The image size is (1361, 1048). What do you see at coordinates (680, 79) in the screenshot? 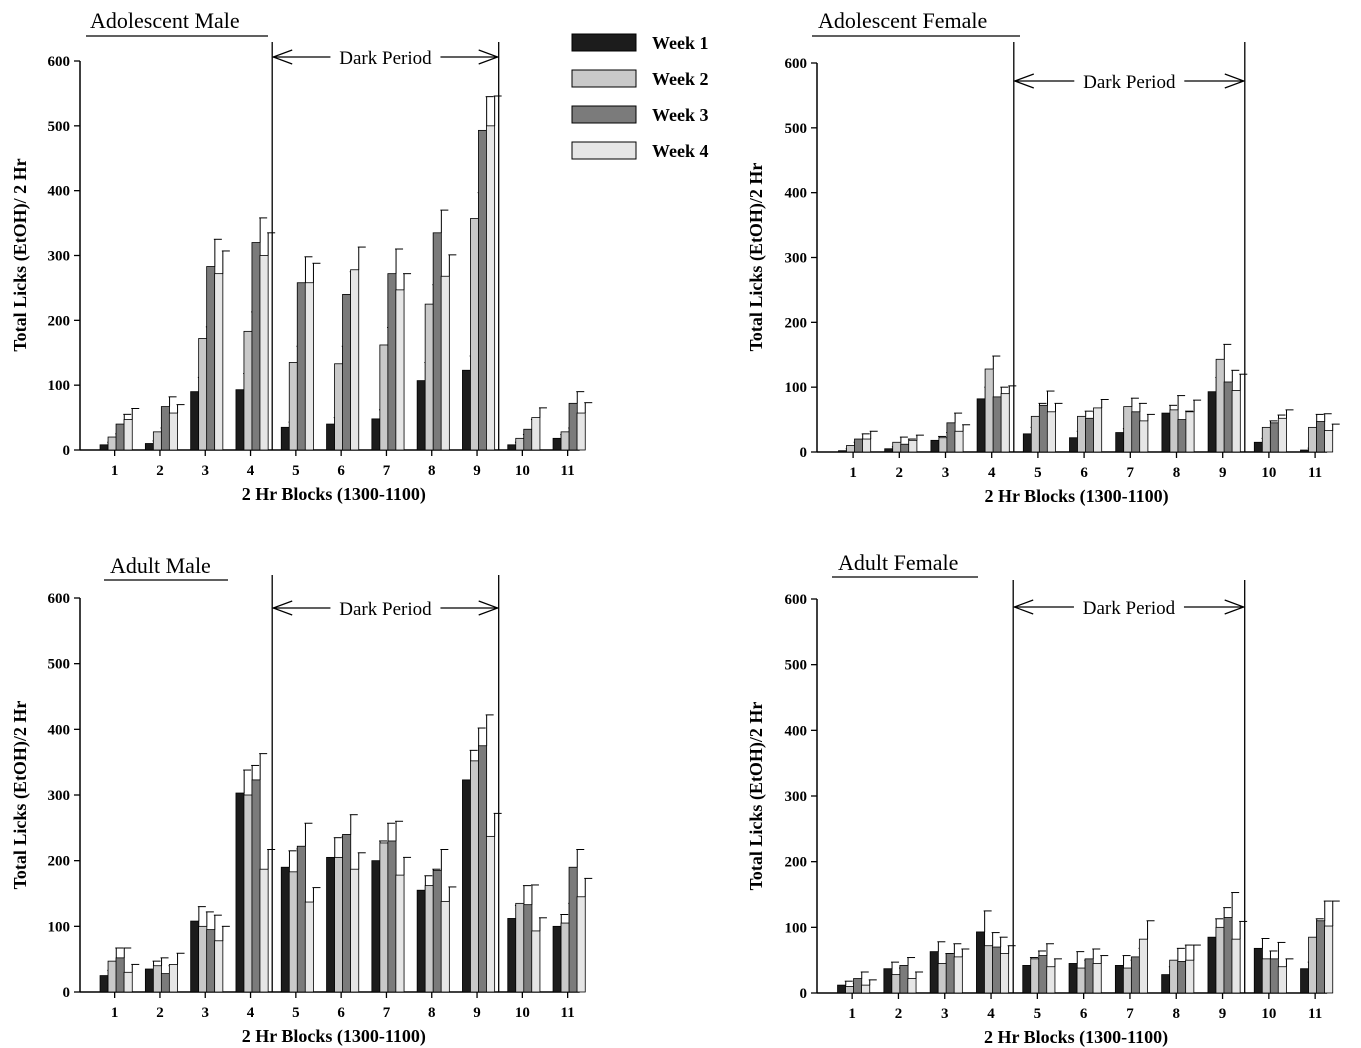
I see `legend-label: Week 2` at bounding box center [680, 79].